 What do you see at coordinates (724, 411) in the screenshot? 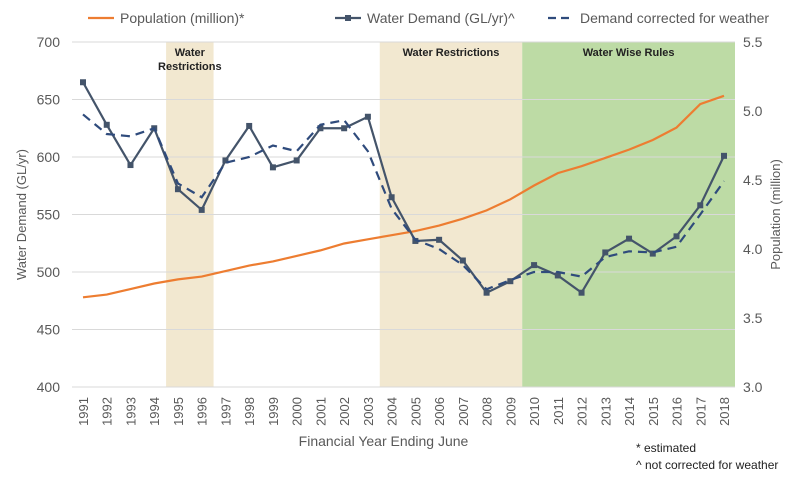
I see `x-tick-label: 2018` at bounding box center [724, 411].